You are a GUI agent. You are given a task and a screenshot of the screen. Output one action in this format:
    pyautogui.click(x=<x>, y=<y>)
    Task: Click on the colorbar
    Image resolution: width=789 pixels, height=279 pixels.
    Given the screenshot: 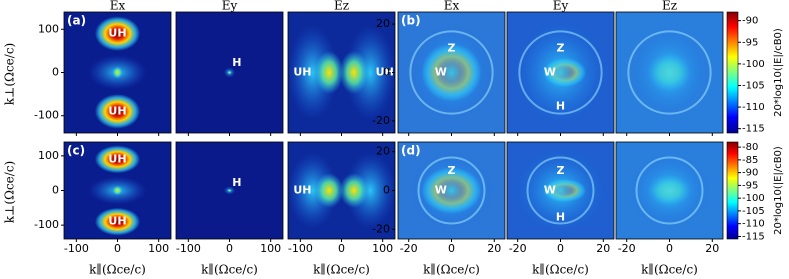 What is the action you would take?
    pyautogui.click(x=732, y=72)
    